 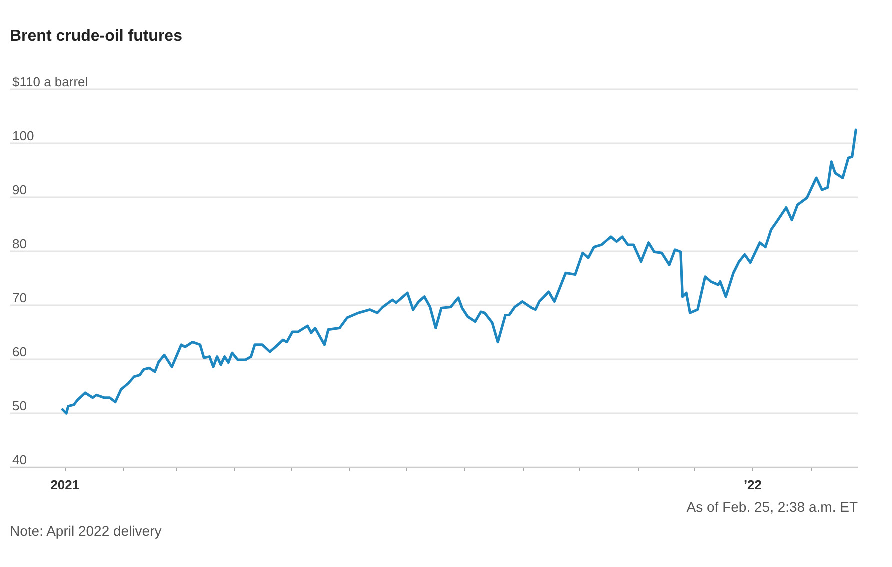 I want to click on text: Note: April 2022 delivery, so click(x=86, y=531).